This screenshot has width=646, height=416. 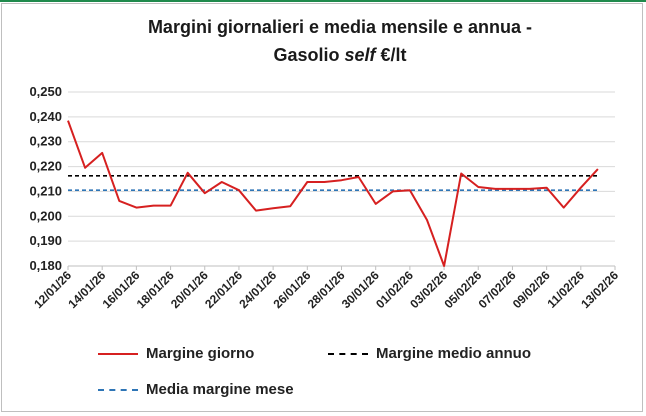 What do you see at coordinates (599, 289) in the screenshot?
I see `x-tick-label: 13/02/26` at bounding box center [599, 289].